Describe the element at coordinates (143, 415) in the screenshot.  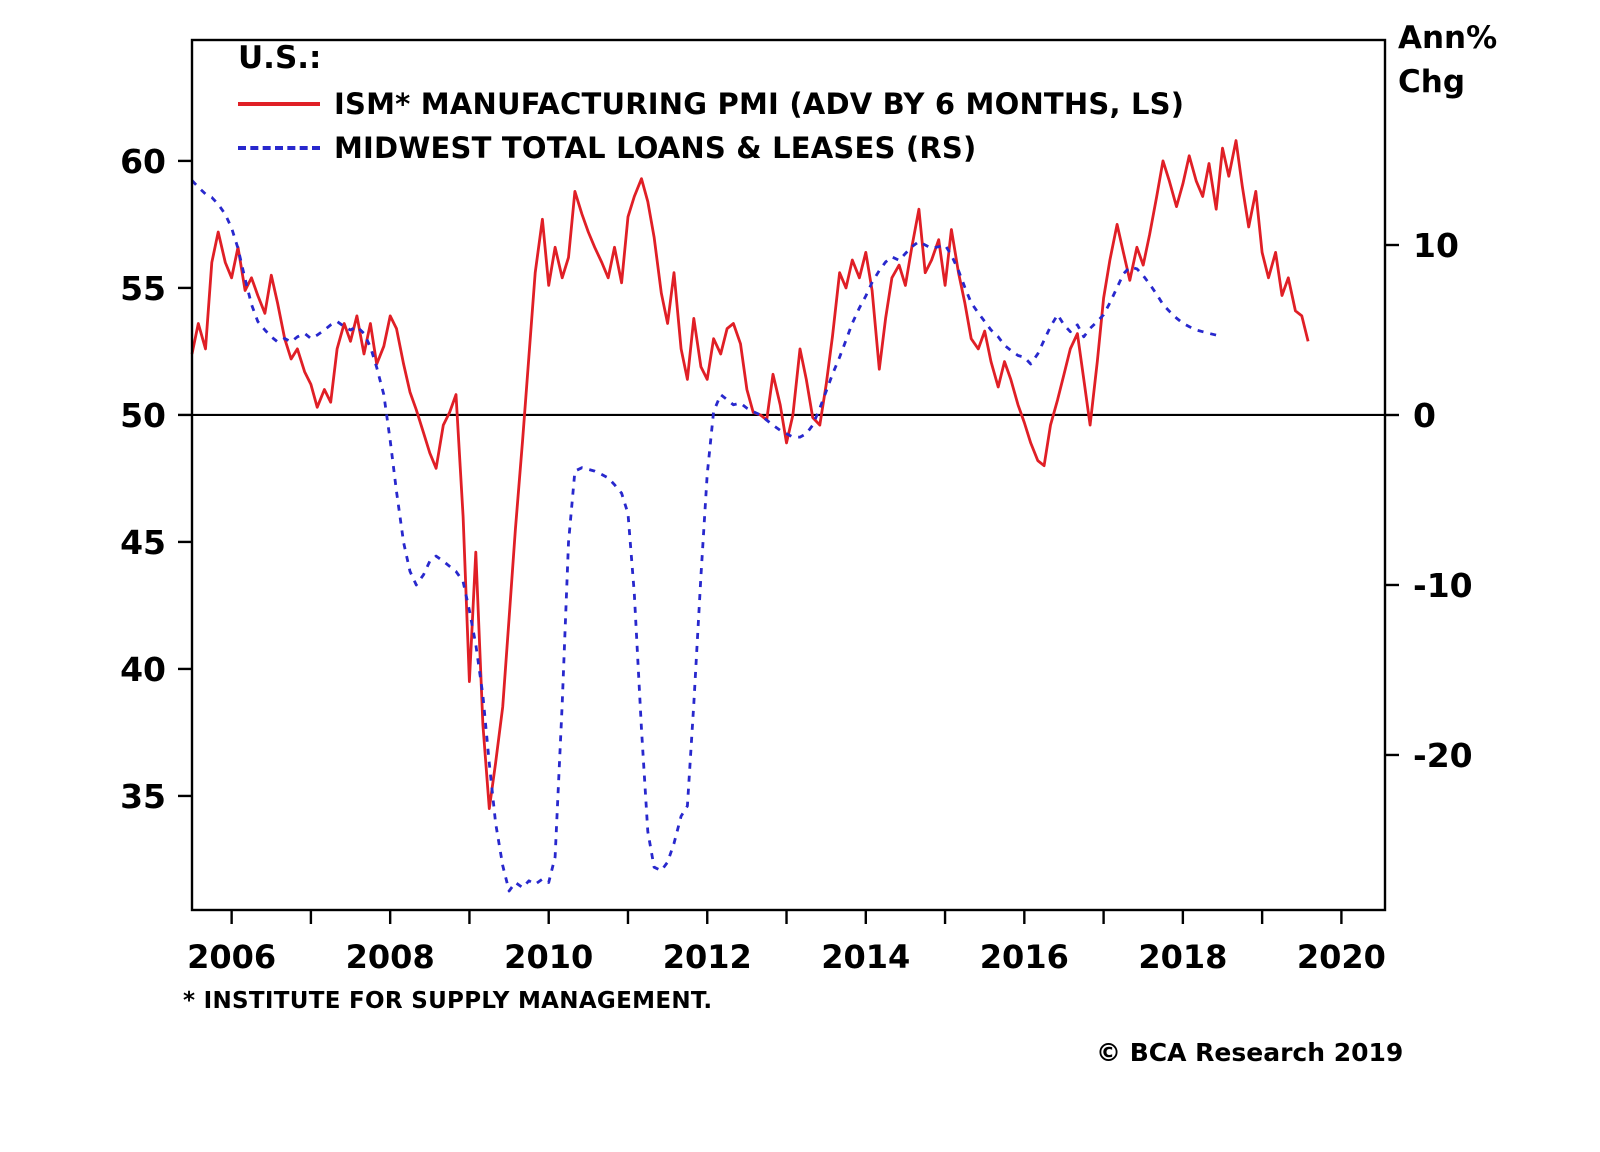
I see `left-axis-tick-label: 50` at that location.